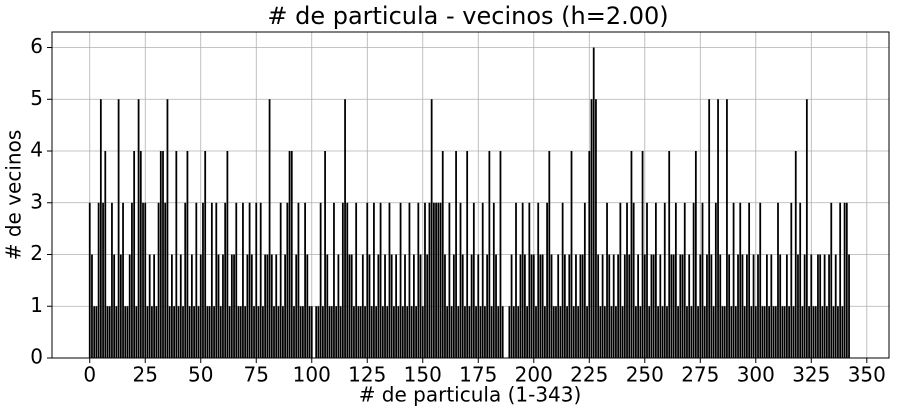  What do you see at coordinates (589, 375) in the screenshot?
I see `x-tick-label: 225` at bounding box center [589, 375].